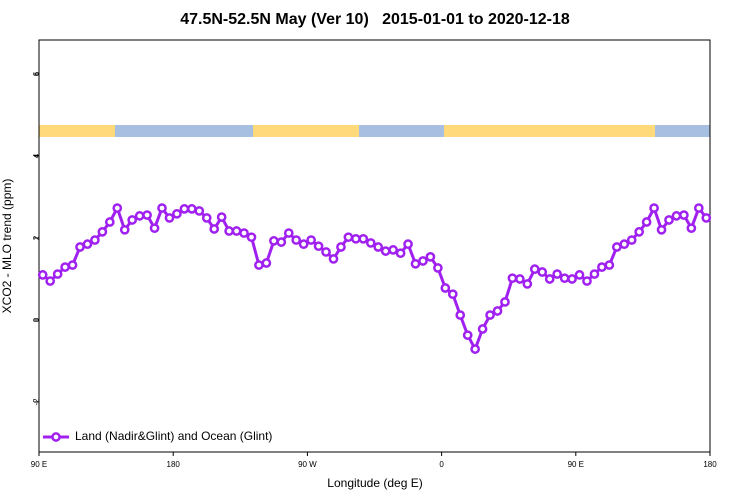  Describe the element at coordinates (441, 464) in the screenshot. I see `x-tick-label: 0` at that location.